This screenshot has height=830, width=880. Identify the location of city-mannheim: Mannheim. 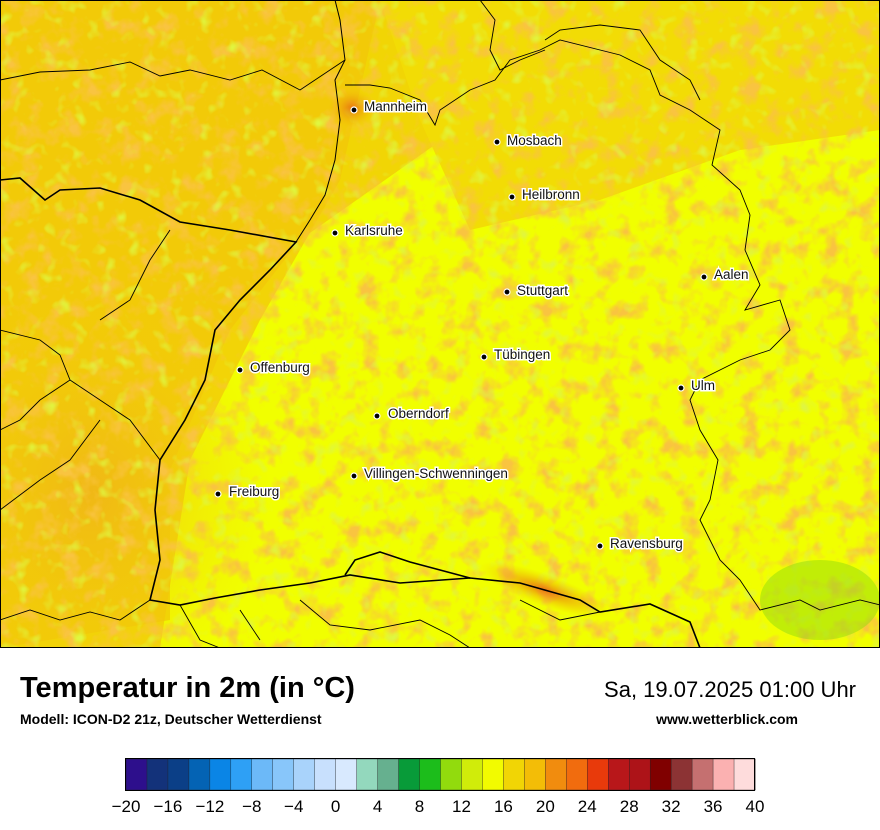
(389, 107).